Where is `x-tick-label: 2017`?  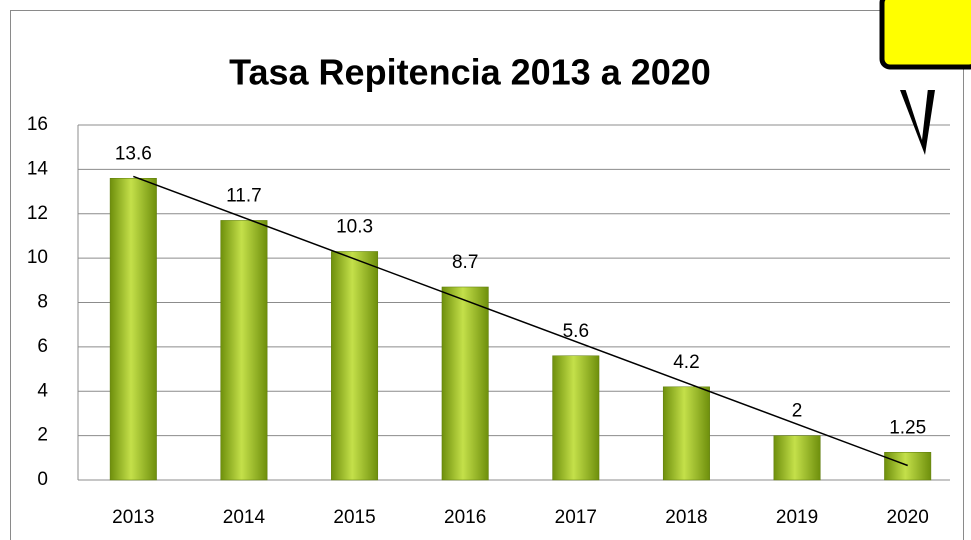
x-tick-label: 2017 is located at coordinates (576, 517).